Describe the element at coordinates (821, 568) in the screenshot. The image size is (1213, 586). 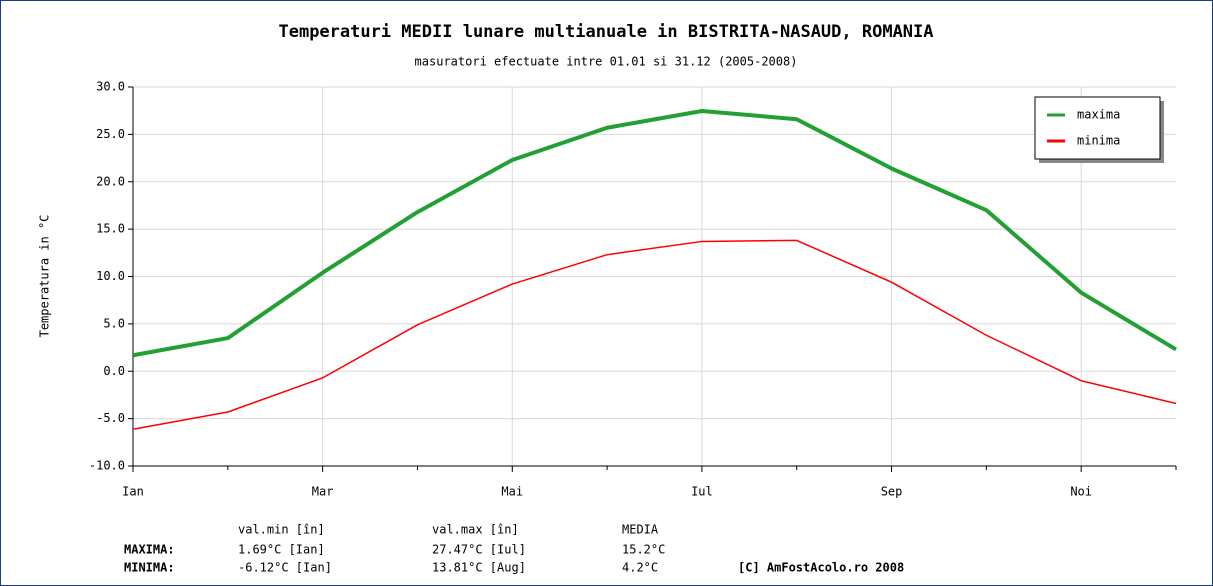
I see `credit: [C] AmFostAcolo.ro 2008` at that location.